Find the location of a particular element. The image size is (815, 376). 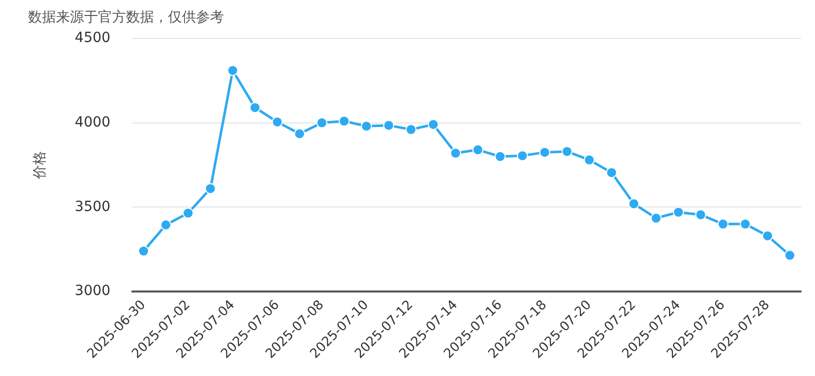

y-axis-title: 价格 is located at coordinates (40, 165).